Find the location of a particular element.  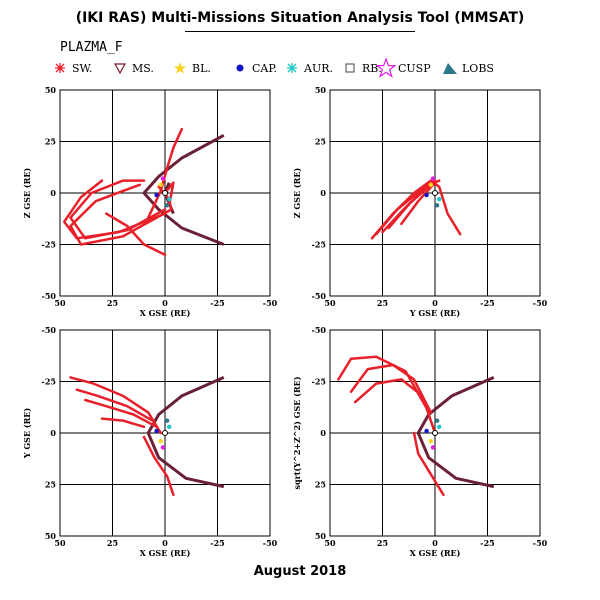

legend-item: CUSP is located at coordinates (403, 68).